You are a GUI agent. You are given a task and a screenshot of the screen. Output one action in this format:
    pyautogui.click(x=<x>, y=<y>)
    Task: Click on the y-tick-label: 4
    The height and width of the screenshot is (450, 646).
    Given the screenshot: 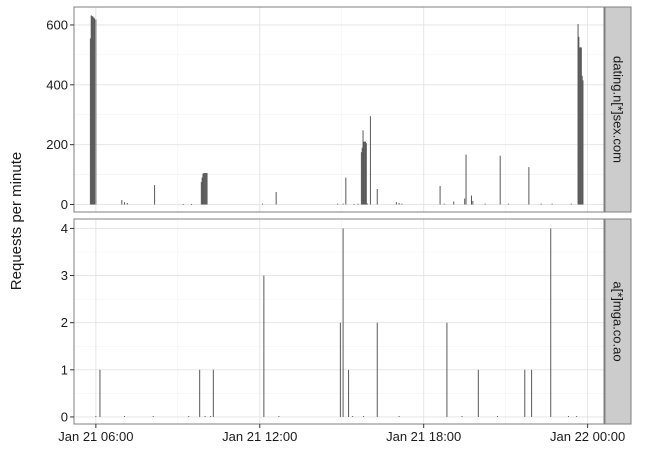 What is the action you would take?
    pyautogui.click(x=64, y=228)
    